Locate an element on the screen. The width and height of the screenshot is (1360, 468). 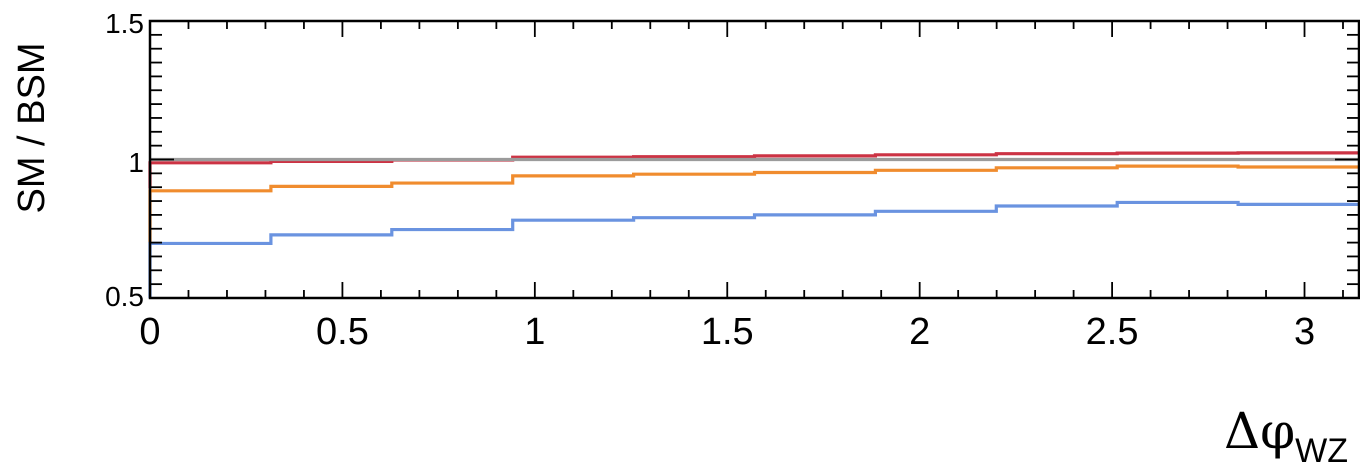
x-tick-label: 1 is located at coordinates (534, 332).